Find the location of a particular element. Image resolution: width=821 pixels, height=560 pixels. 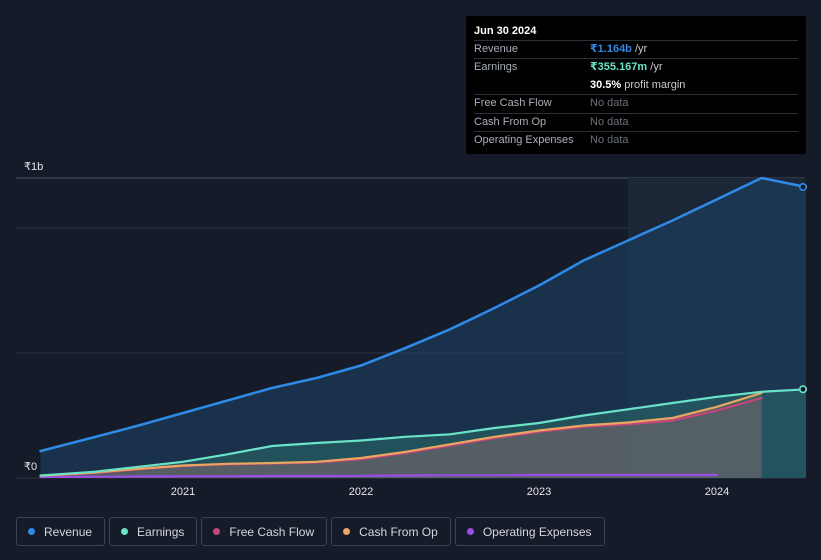

legend-item-operating-expenses: Operating Expenses is located at coordinates (529, 531).